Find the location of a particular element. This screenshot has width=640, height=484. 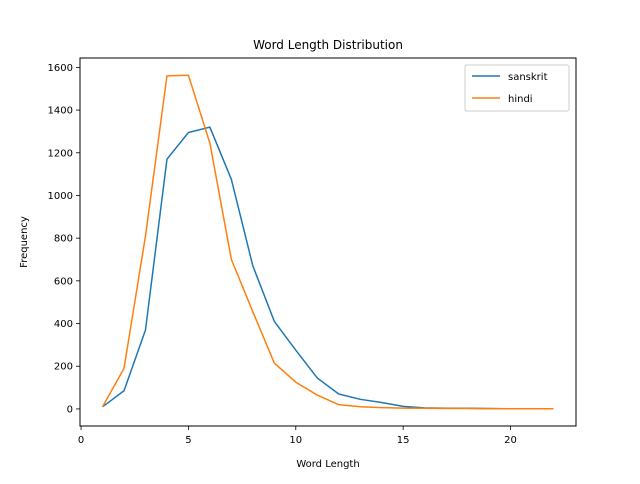

y-axis-ticks: 0 200 400 600 800 1000 1200 1400 1600 is located at coordinates (64, 239).